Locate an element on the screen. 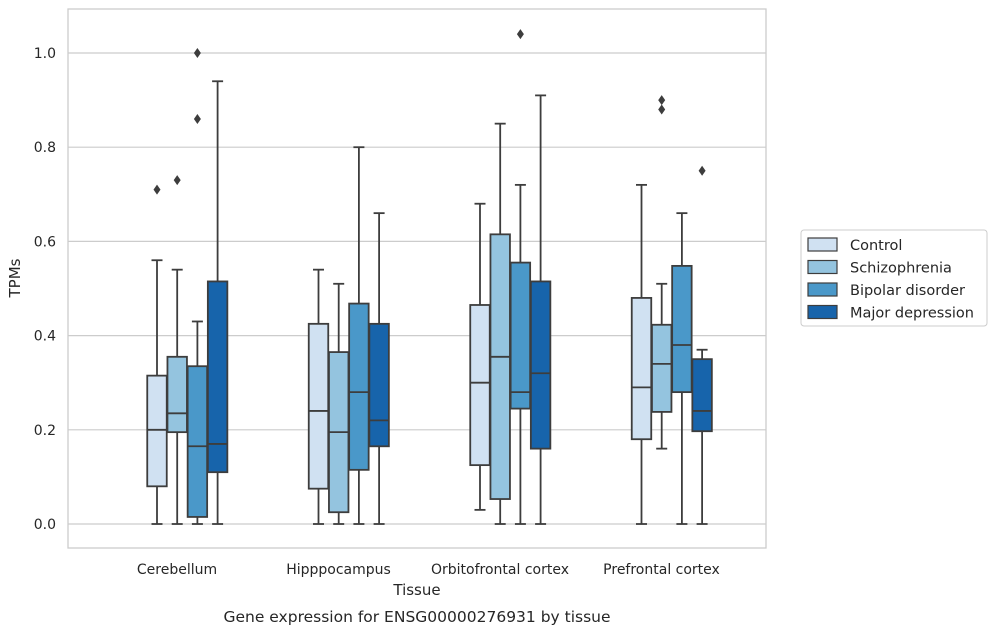  y-axis-label: TPMs is located at coordinates (15, 278).